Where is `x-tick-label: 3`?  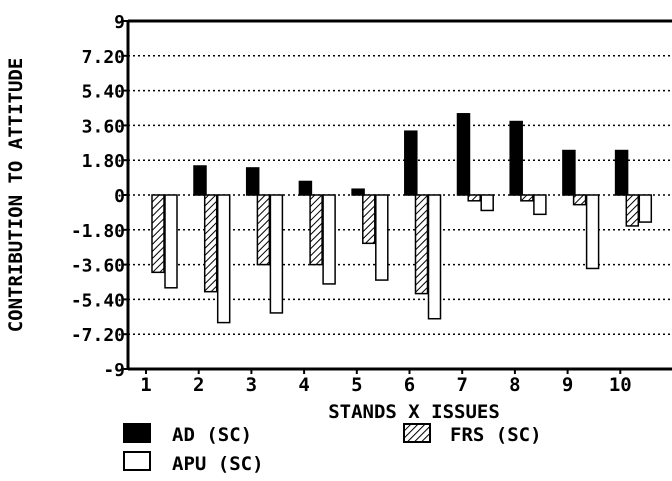 x-tick-label: 3 is located at coordinates (251, 385).